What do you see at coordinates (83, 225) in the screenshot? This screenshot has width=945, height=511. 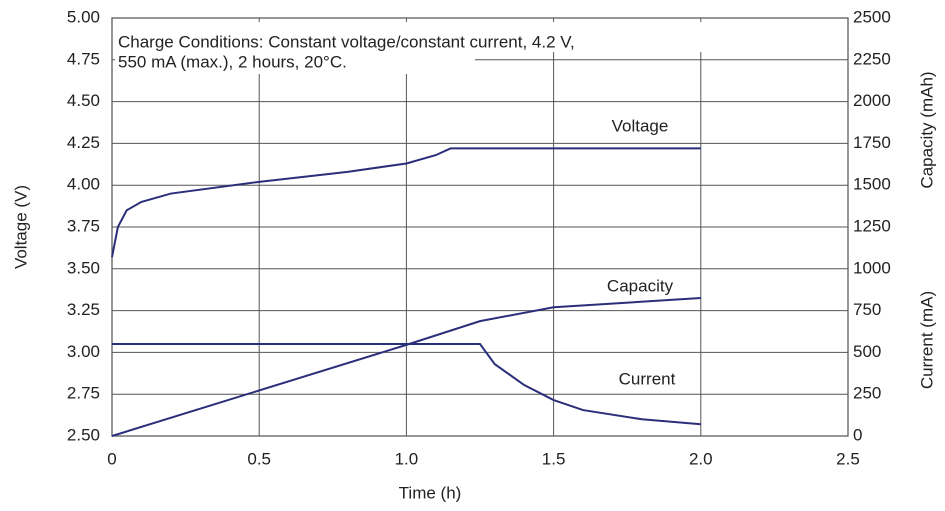 I see `y-tick-label: 3.75` at bounding box center [83, 225].